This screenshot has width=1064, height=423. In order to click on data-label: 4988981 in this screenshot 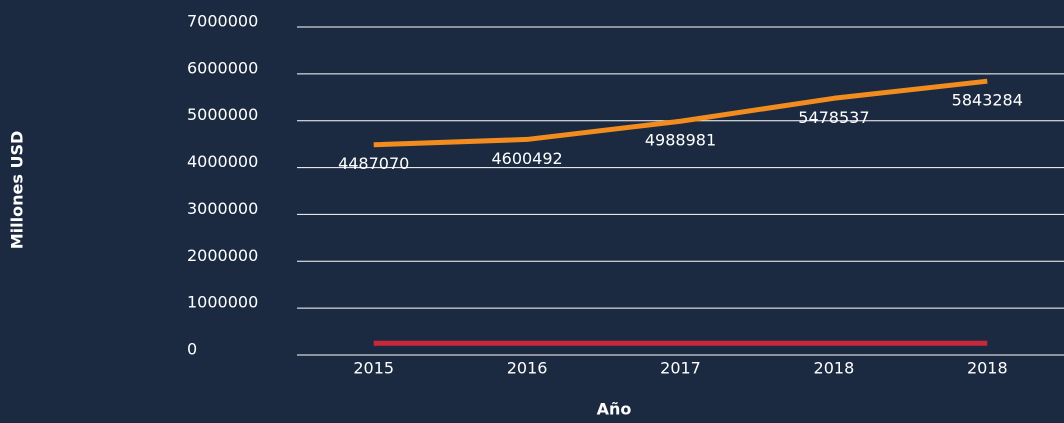, I will do `click(680, 140)`.